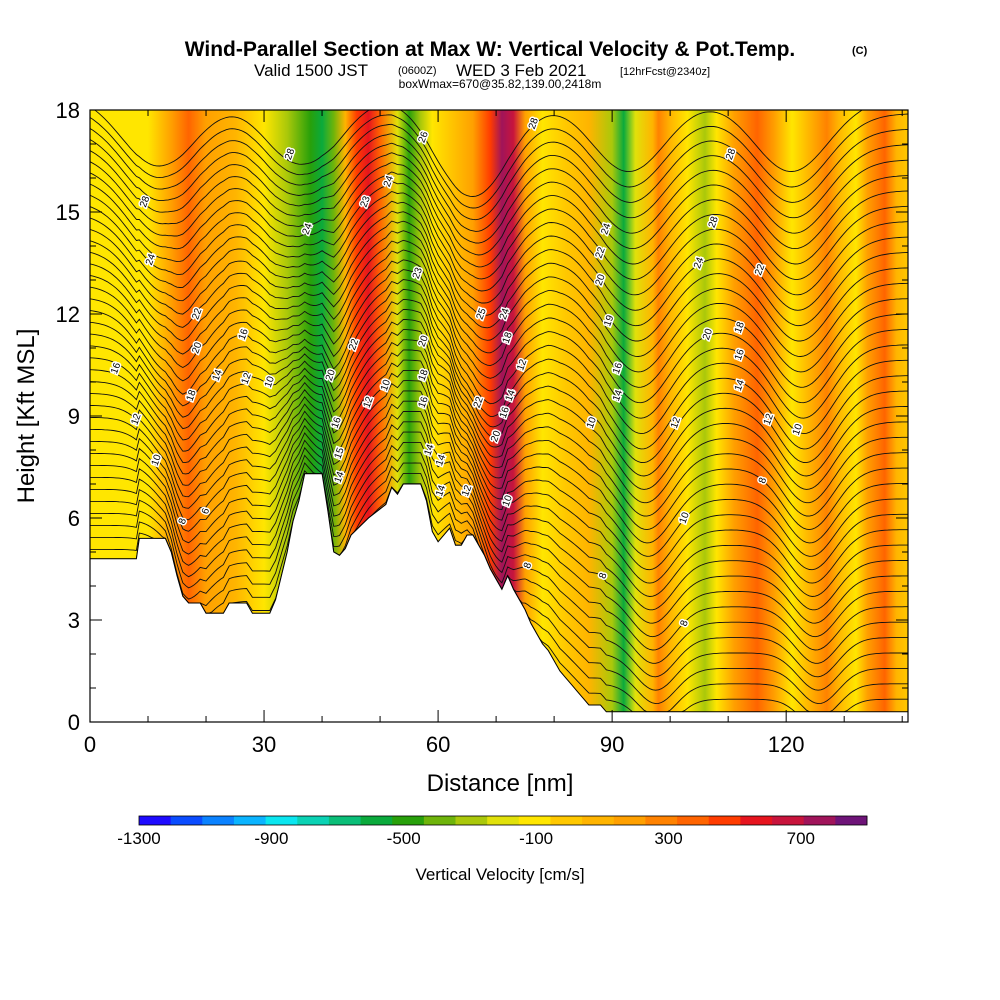 This screenshot has height=1000, width=1000. Describe the element at coordinates (68, 314) in the screenshot. I see `y-tick-label: 12` at that location.